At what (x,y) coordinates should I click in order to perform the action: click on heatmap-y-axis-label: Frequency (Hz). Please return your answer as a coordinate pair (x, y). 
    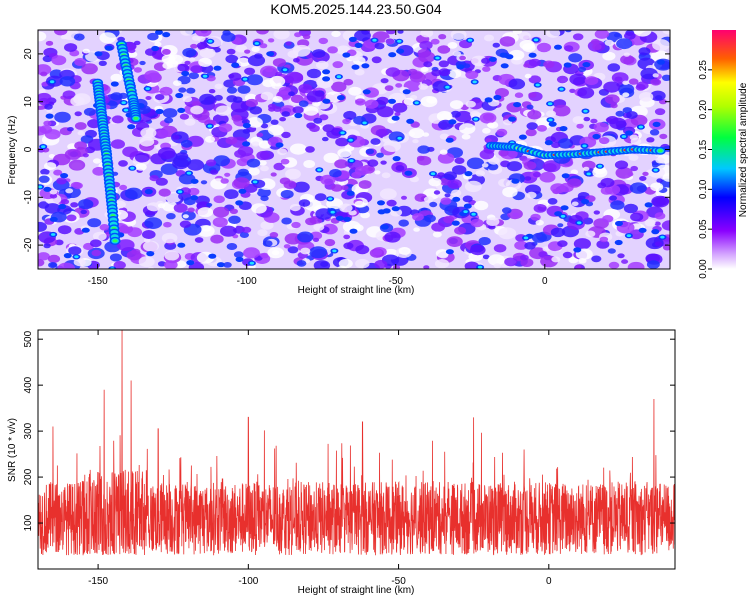
    Looking at the image, I should click on (12, 150).